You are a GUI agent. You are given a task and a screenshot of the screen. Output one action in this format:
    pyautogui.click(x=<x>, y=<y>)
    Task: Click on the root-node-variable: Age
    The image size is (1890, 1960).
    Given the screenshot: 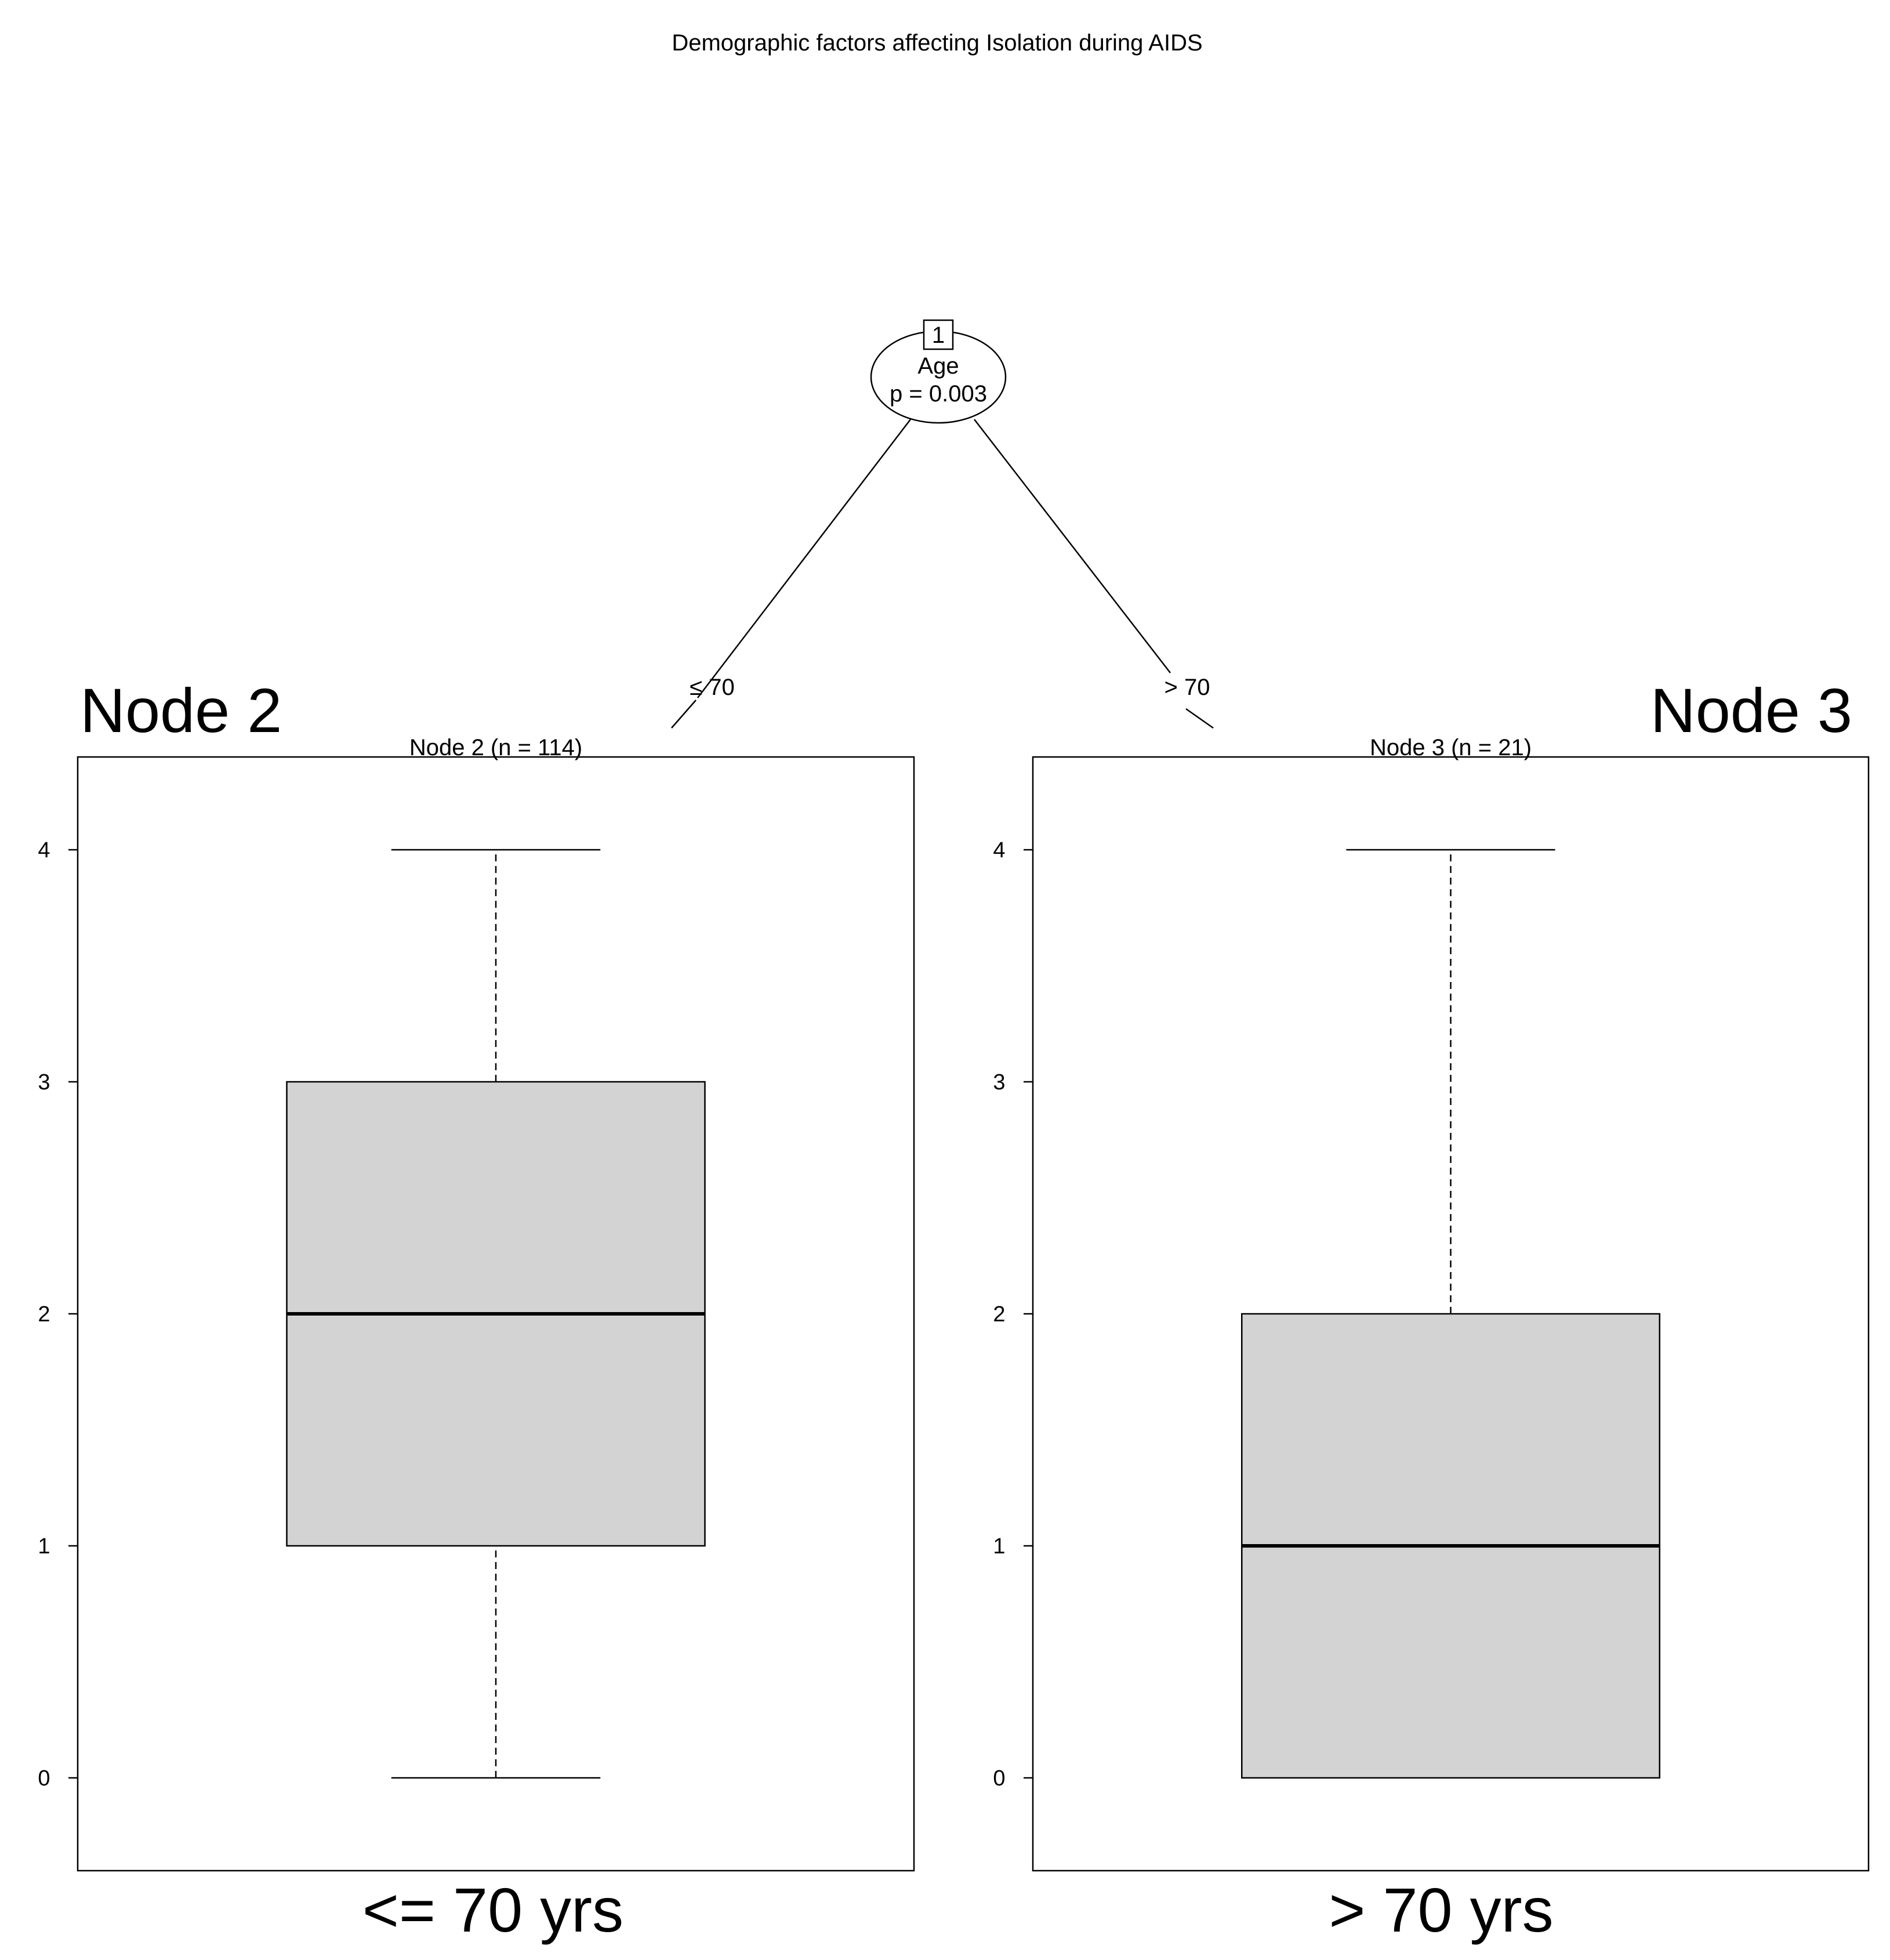 What is the action you would take?
    pyautogui.click(x=938, y=366)
    